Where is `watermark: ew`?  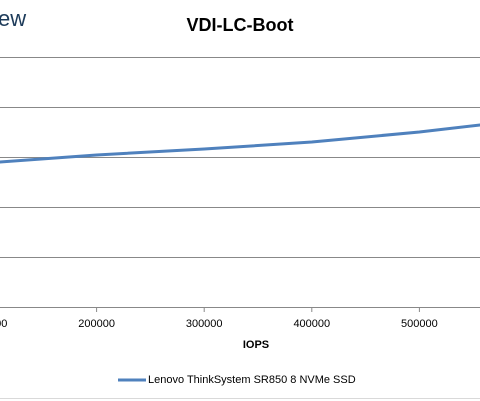 watermark: ew is located at coordinates (13, 18).